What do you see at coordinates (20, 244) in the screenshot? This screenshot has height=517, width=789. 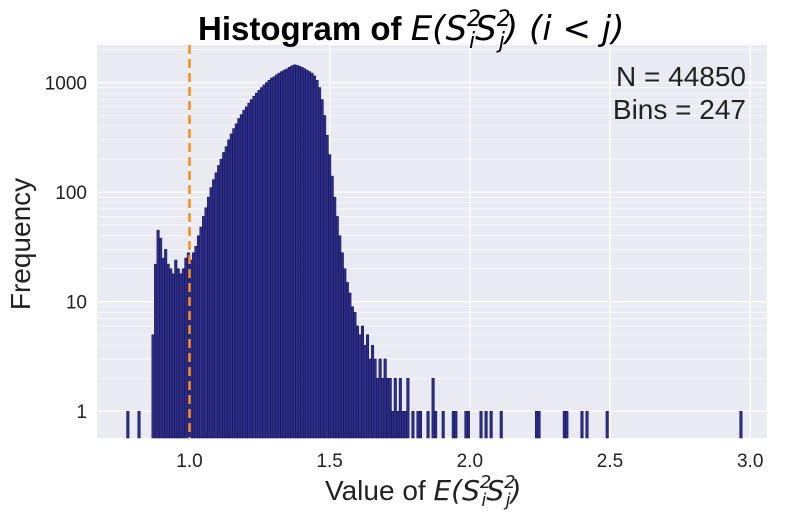 I see `y-axis-label: Frequency` at bounding box center [20, 244].